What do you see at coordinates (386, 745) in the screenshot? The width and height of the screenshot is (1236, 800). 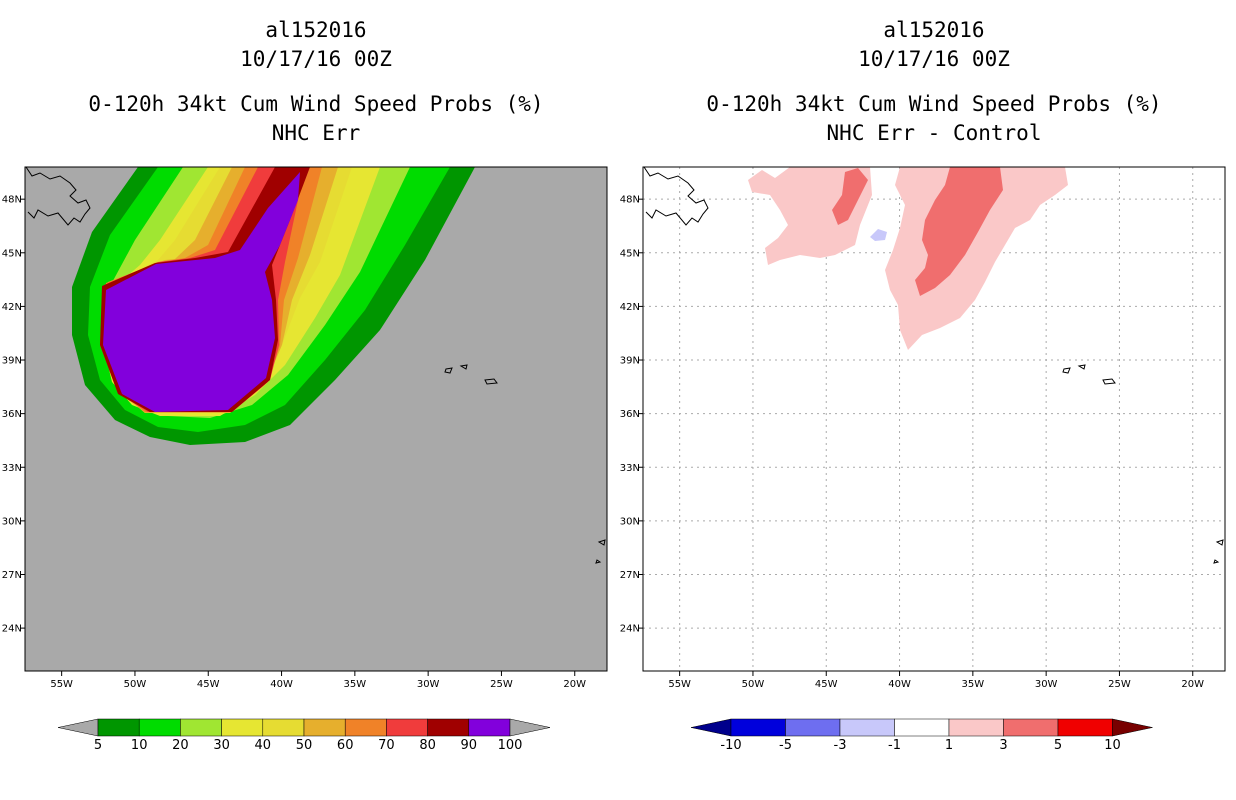 I see `colorbar-label: 70` at bounding box center [386, 745].